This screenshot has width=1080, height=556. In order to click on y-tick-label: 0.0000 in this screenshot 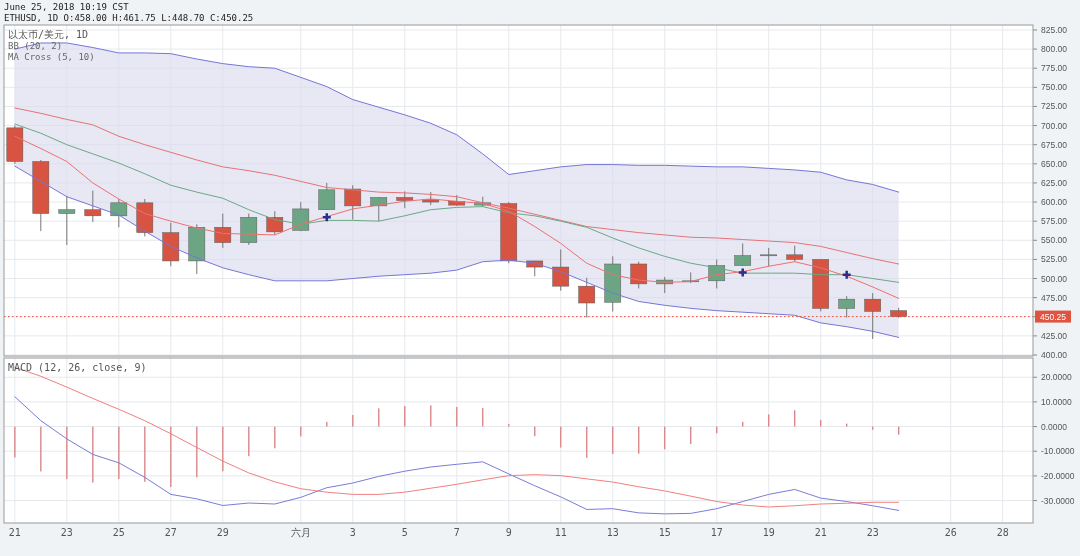, I will do `click(1054, 426)`.